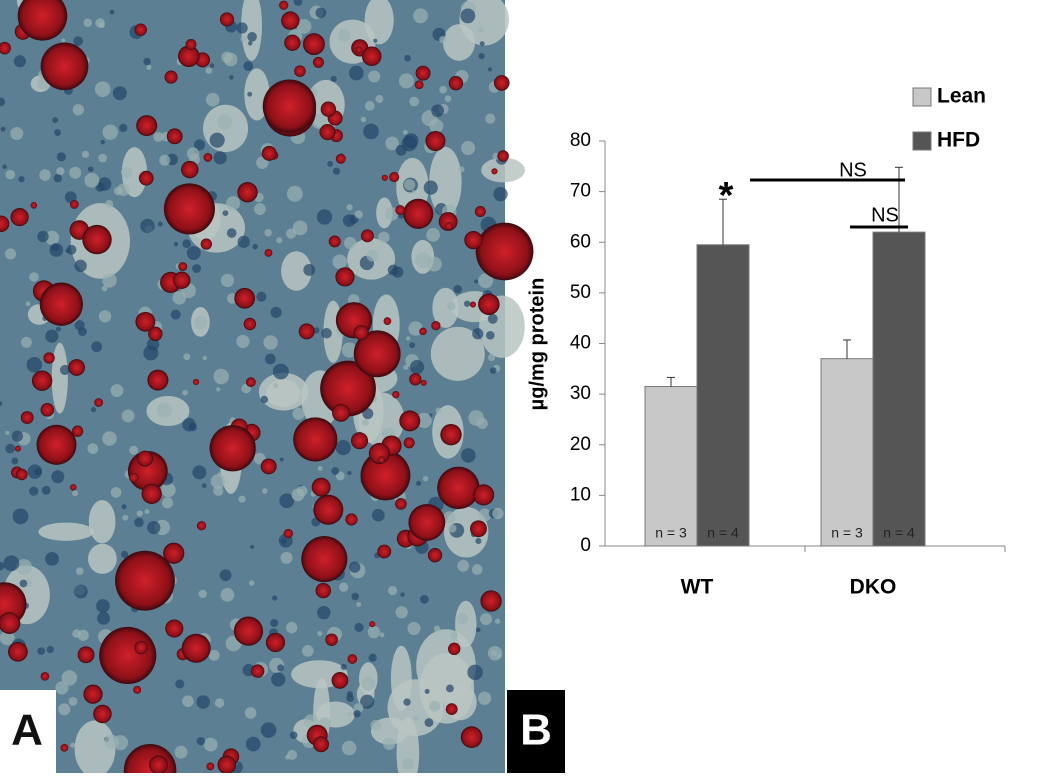 Image resolution: width=1050 pixels, height=778 pixels. What do you see at coordinates (580, 241) in the screenshot?
I see `y-tick-label: 60` at bounding box center [580, 241].